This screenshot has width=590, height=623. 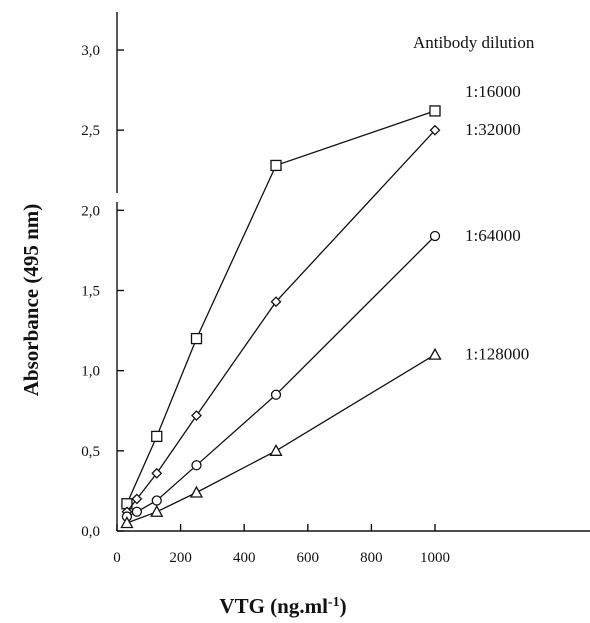 I want to click on series-labels: 1:16000 1:32000 1:64000 1:128000, so click(x=497, y=223).